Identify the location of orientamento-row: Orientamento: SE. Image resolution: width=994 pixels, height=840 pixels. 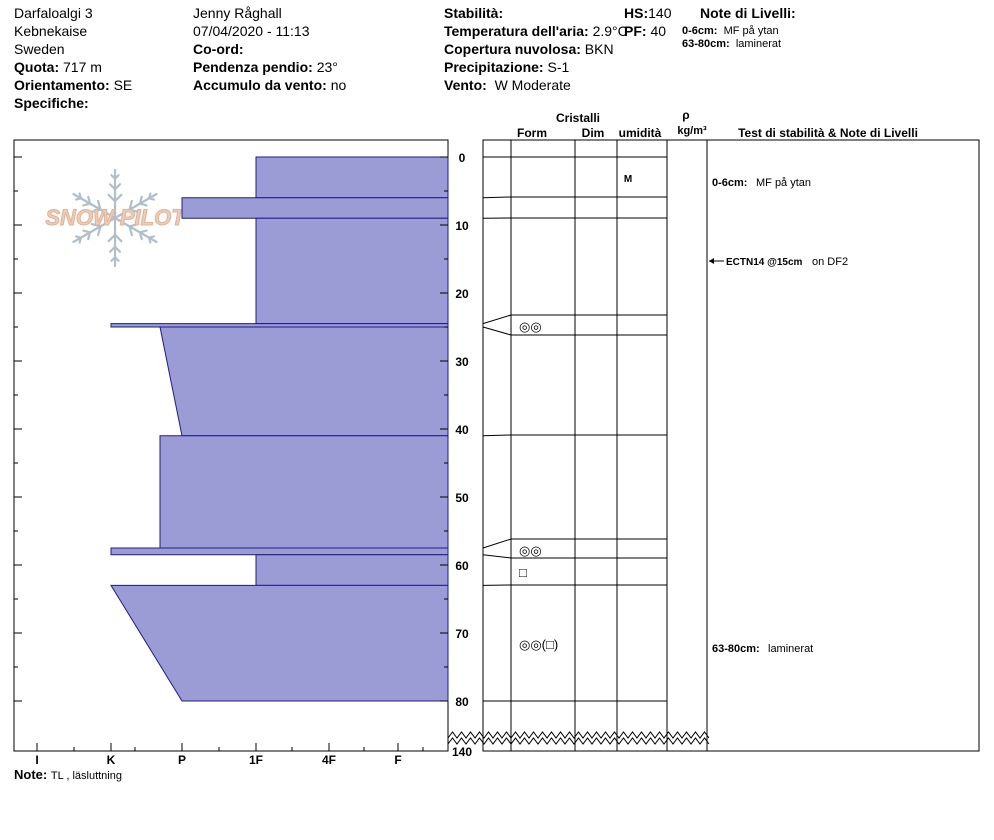
(73, 85).